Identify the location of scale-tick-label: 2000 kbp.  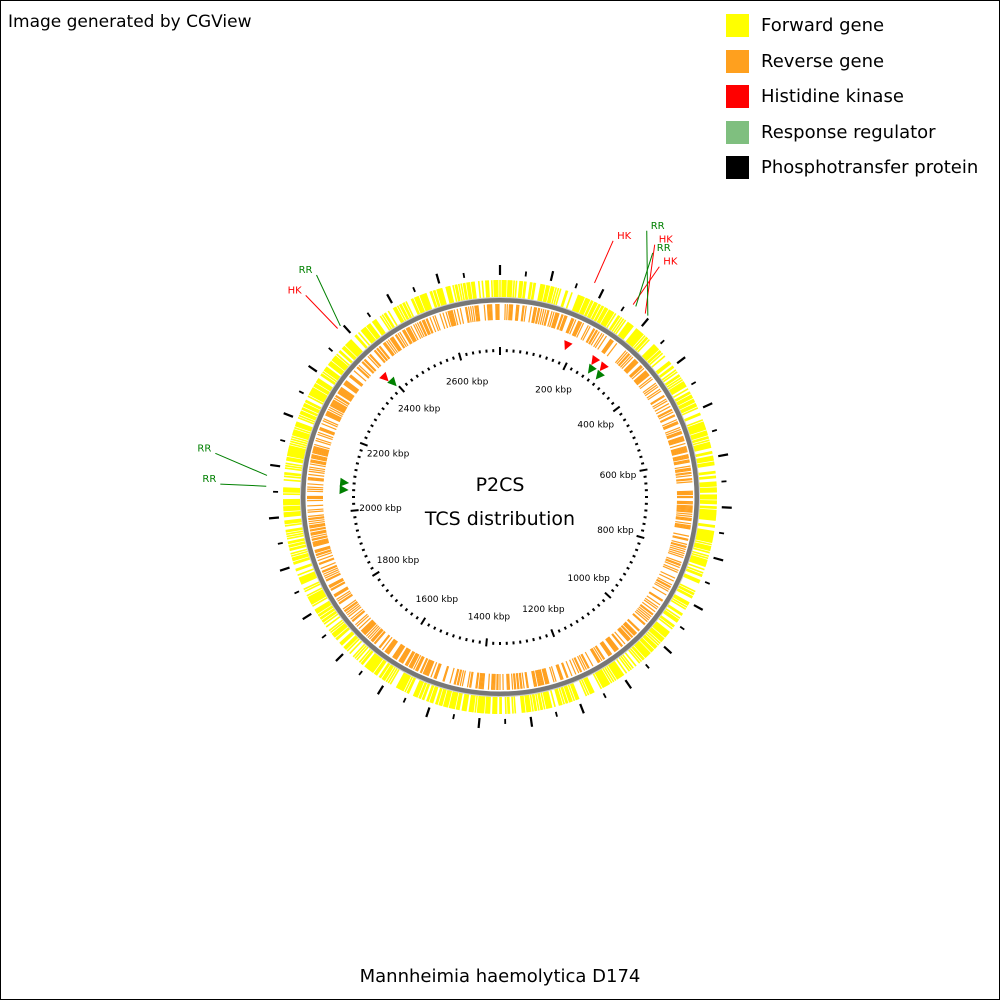
(380, 509).